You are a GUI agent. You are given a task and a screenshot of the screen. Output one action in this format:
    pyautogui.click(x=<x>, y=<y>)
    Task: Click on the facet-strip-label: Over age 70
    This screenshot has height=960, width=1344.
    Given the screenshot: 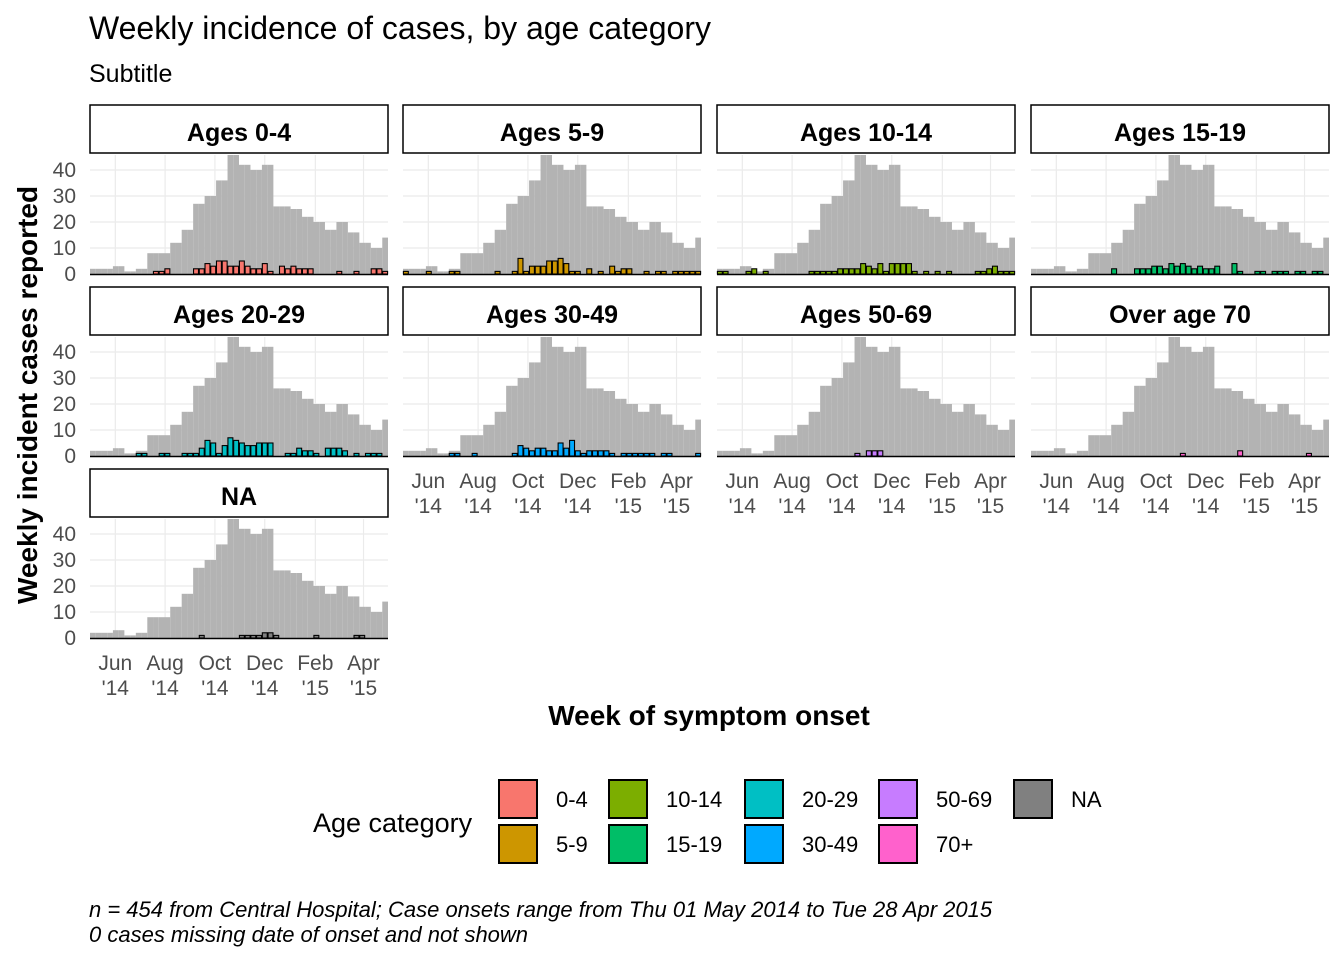 What is the action you would take?
    pyautogui.click(x=1180, y=315)
    